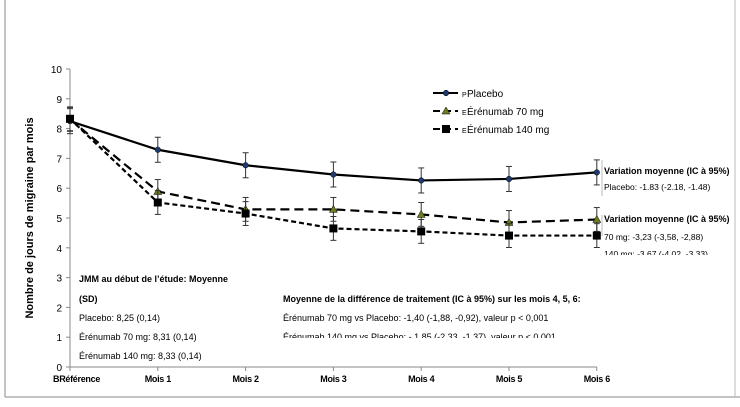 Image resolution: width=740 pixels, height=407 pixels. Describe the element at coordinates (88, 299) in the screenshot. I see `baseline-subtitle: (SD)` at that location.